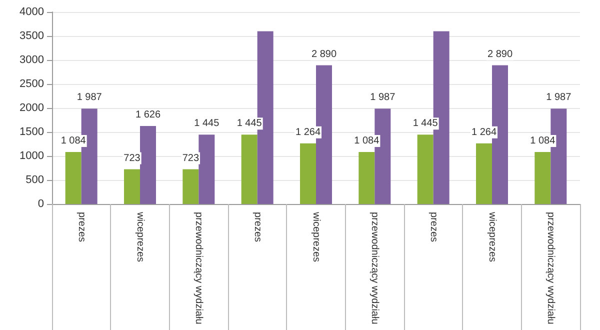  Describe the element at coordinates (32, 36) in the screenshot. I see `y-tick-label: 3500` at that location.